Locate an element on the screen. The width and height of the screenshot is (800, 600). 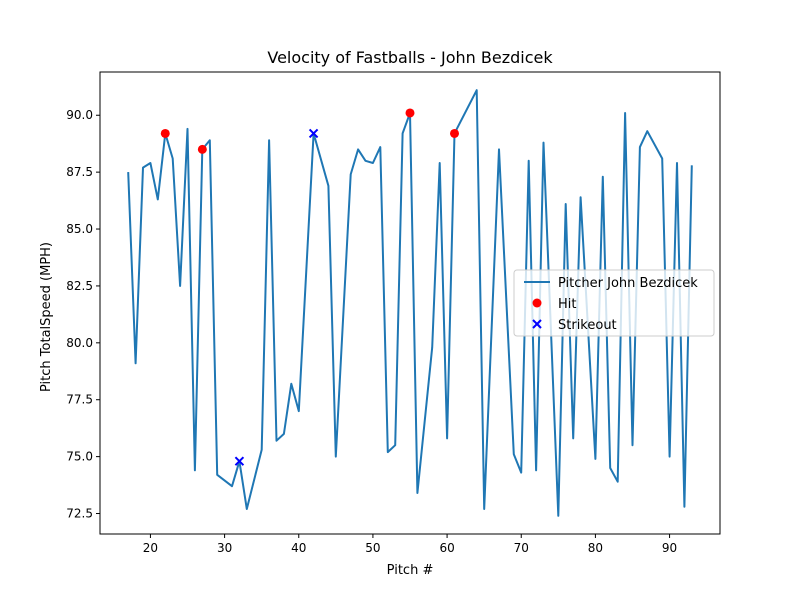
y-axis-label: Pitch TotalSpeed (MPH) is located at coordinates (46, 317).